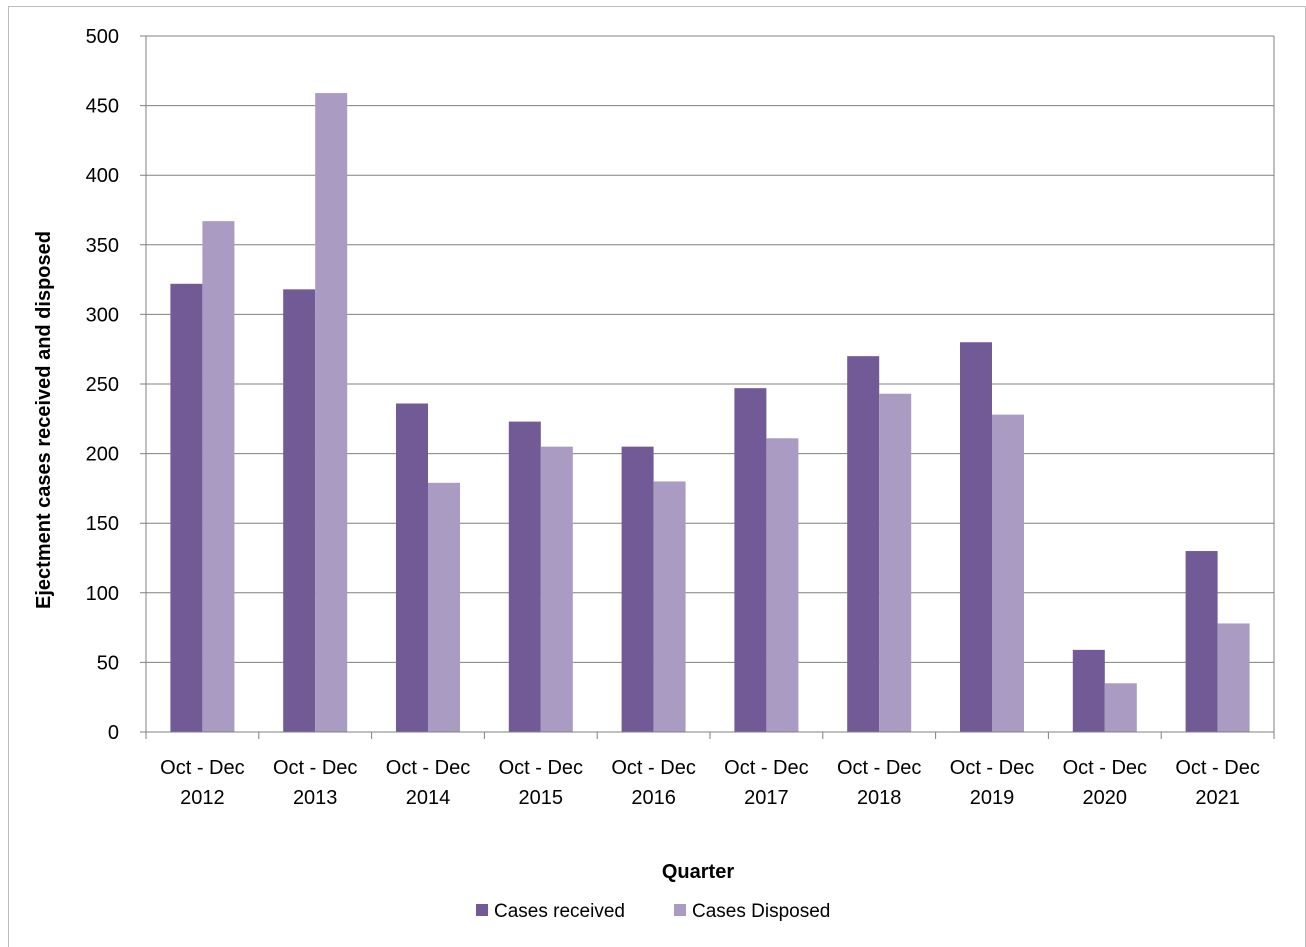 The image size is (1306, 947). Describe the element at coordinates (428, 783) in the screenshot. I see `x-tick-label: Oct - Dec 2014` at that location.